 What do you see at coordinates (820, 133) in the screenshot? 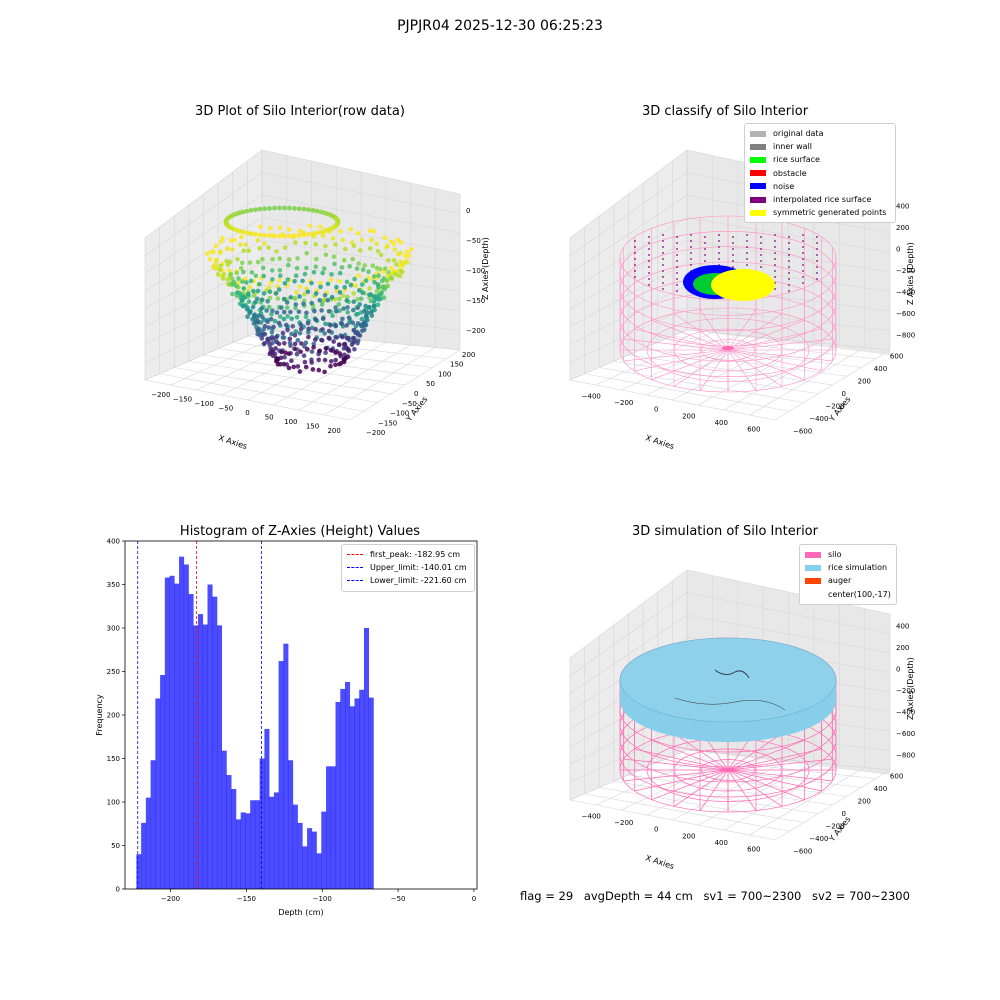
I see `legend-entry: original data` at bounding box center [820, 133].